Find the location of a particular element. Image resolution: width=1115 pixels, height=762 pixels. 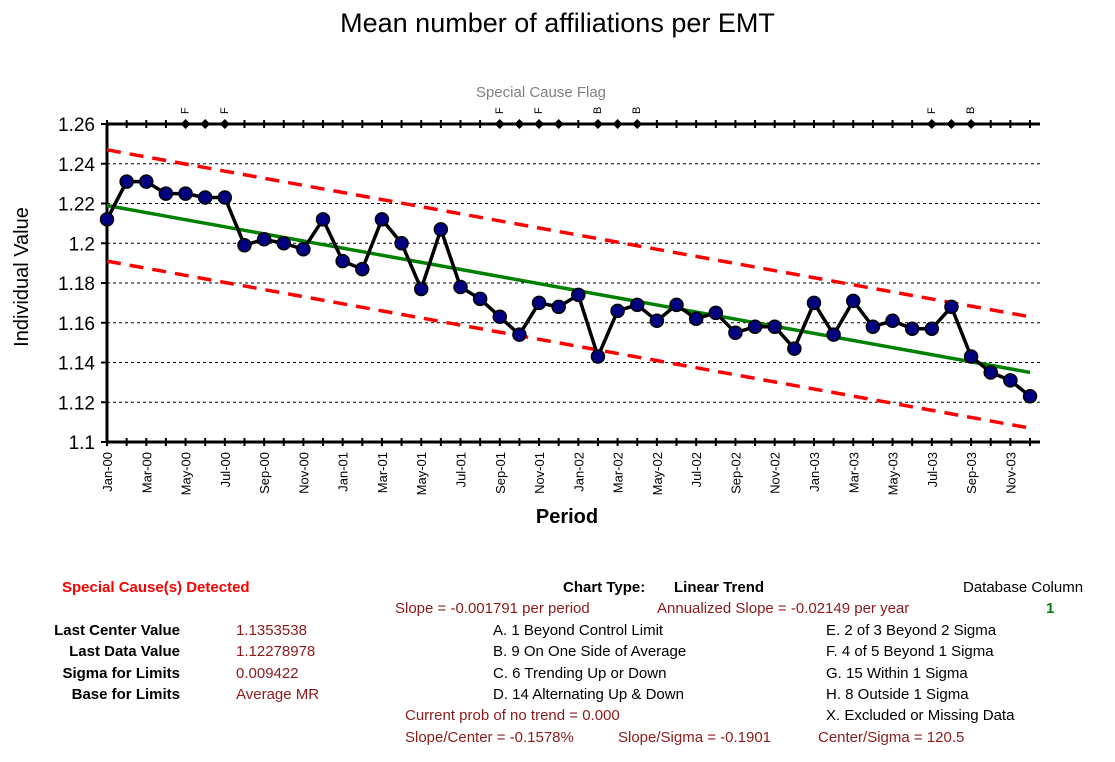

rule-f: F. 4 of 5 Beyond 1 Sigma is located at coordinates (910, 651).